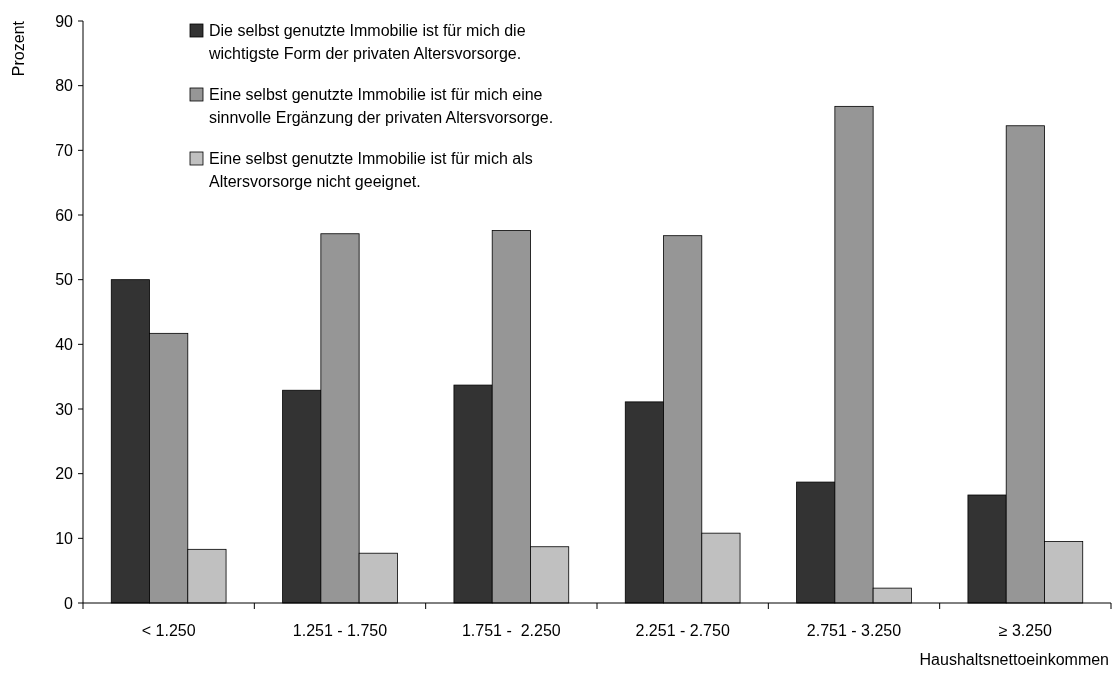 The width and height of the screenshot is (1119, 675). I want to click on y-tick-label: 30, so click(64, 409).